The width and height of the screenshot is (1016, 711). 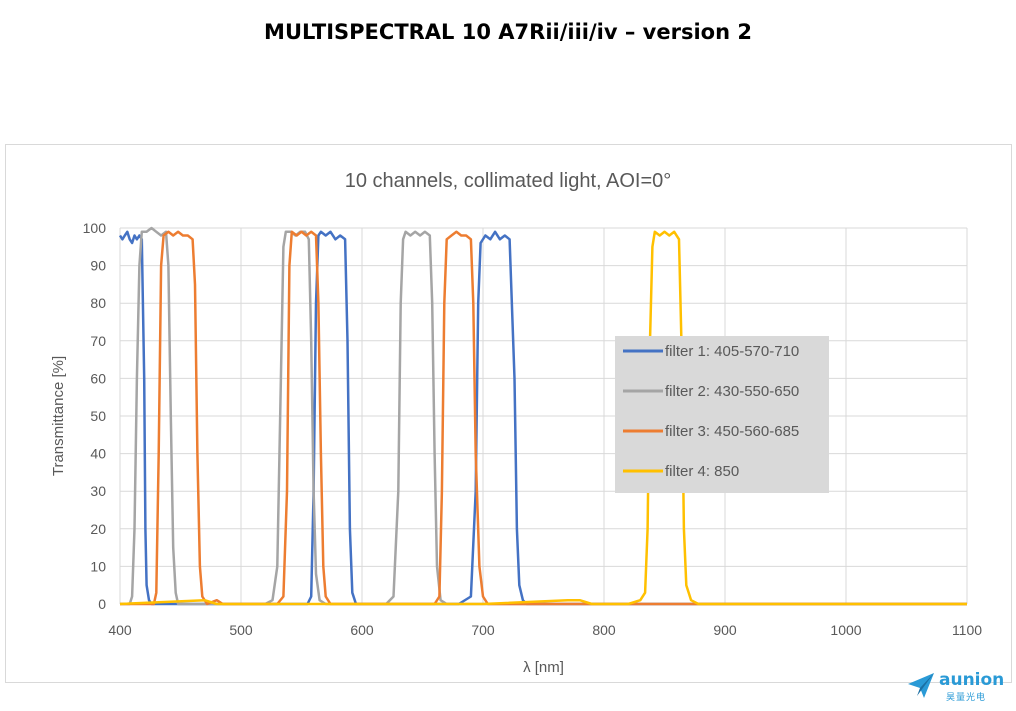 What do you see at coordinates (98, 378) in the screenshot?
I see `y-tick-label: 60` at bounding box center [98, 378].